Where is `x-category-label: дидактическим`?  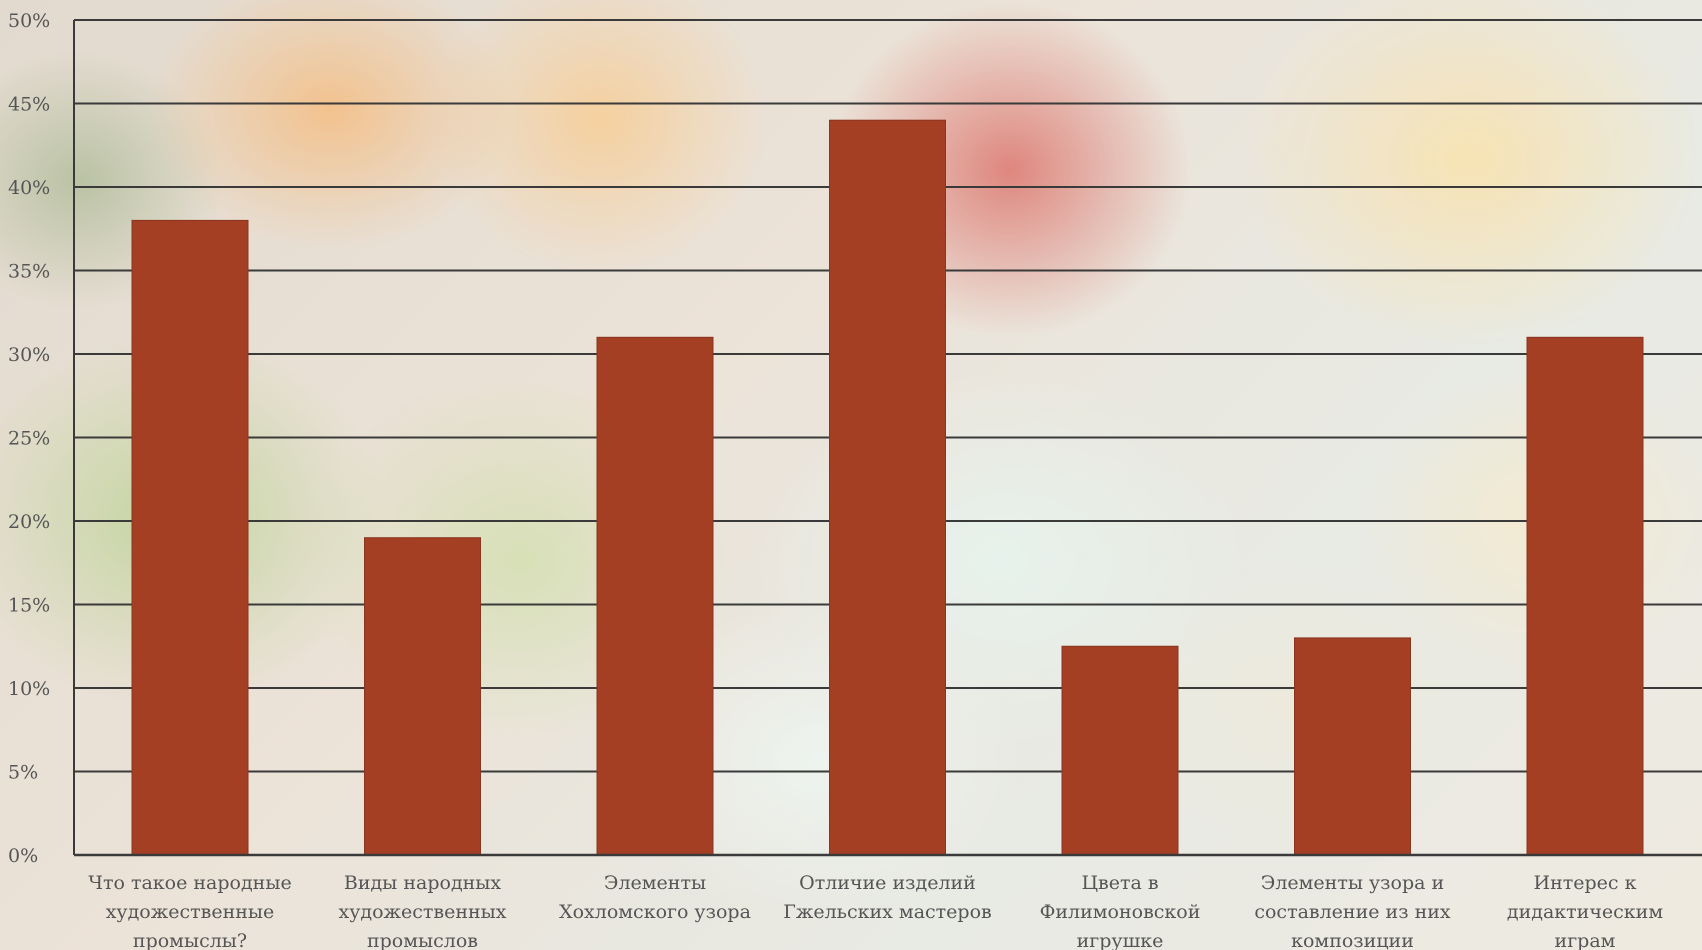 x-category-label: дидактическим is located at coordinates (1585, 912).